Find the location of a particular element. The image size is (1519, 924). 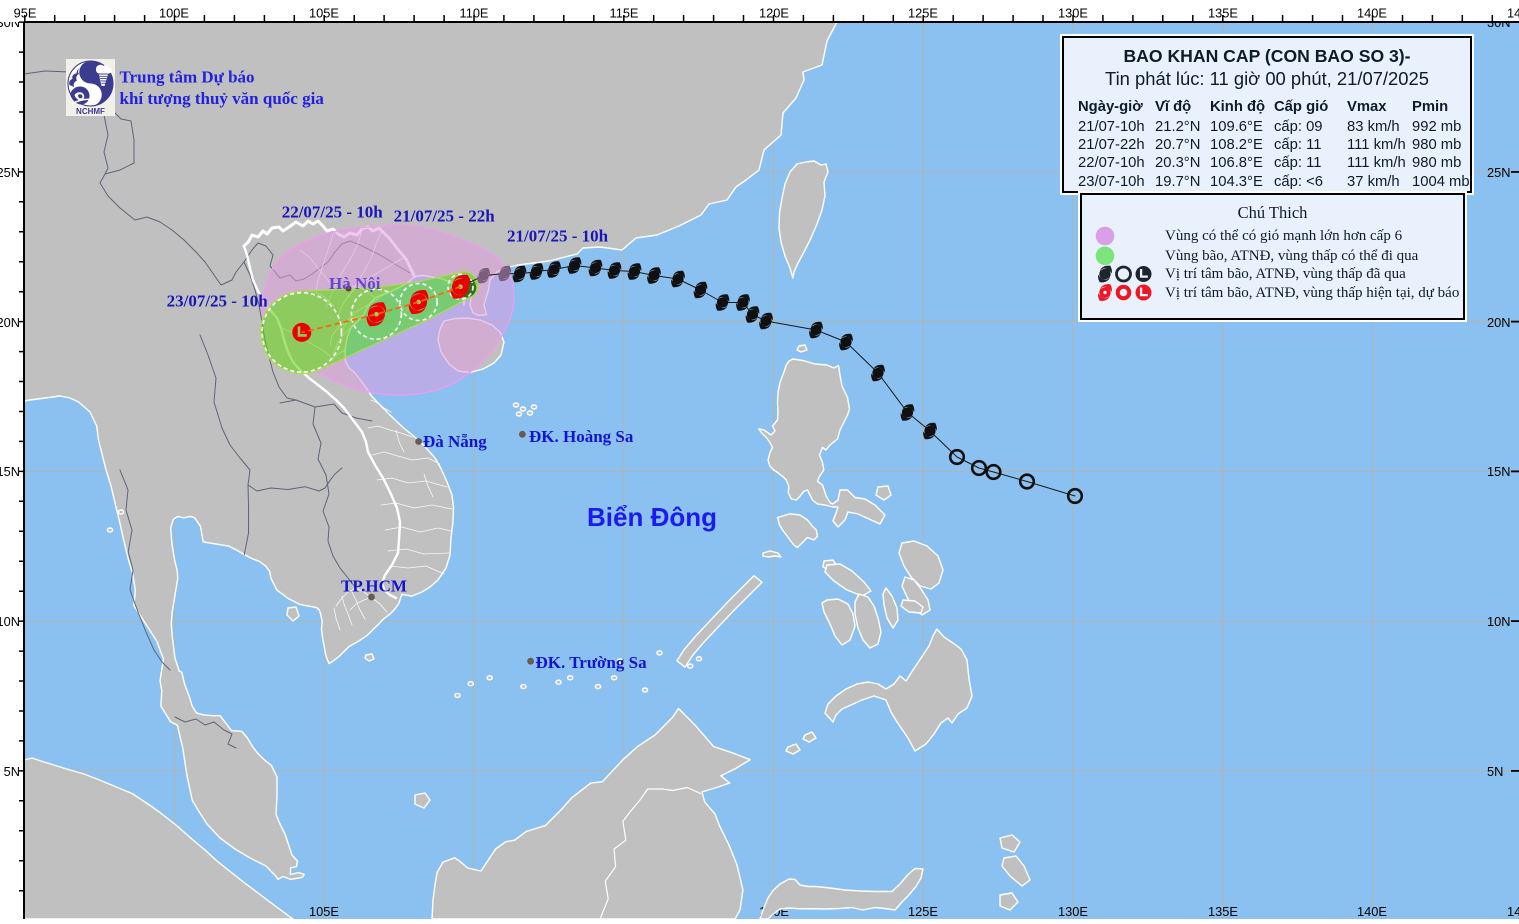

svg-text: Đà Nẵng is located at coordinates (455, 441).